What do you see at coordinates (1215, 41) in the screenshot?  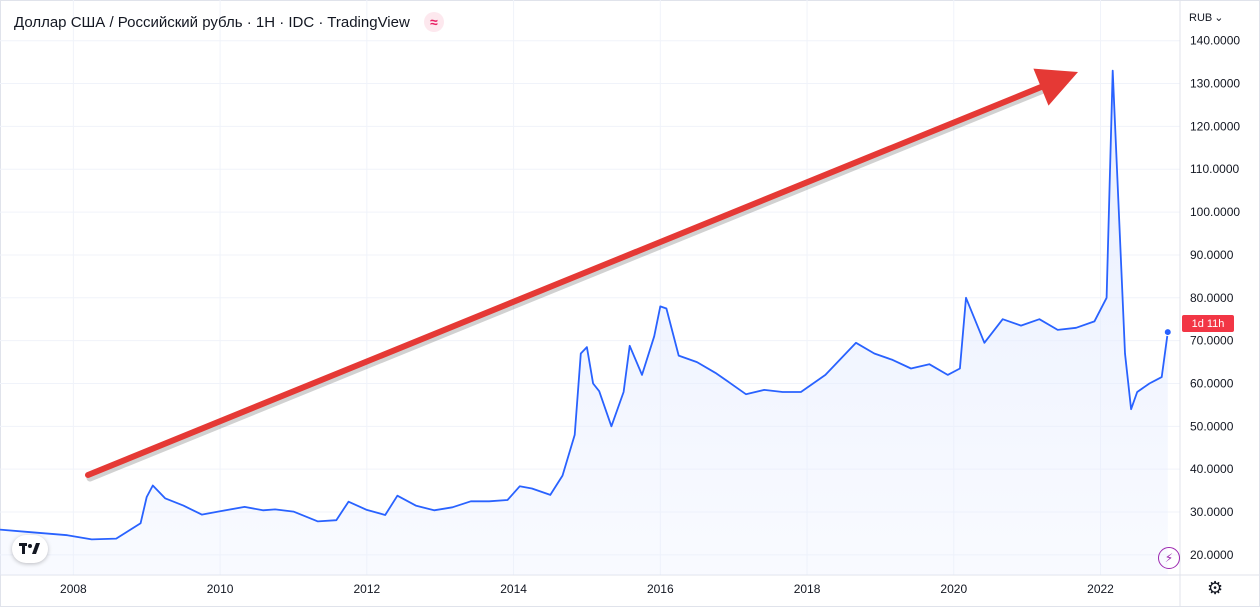 I see `y-tick-label: 140.0000` at bounding box center [1215, 41].